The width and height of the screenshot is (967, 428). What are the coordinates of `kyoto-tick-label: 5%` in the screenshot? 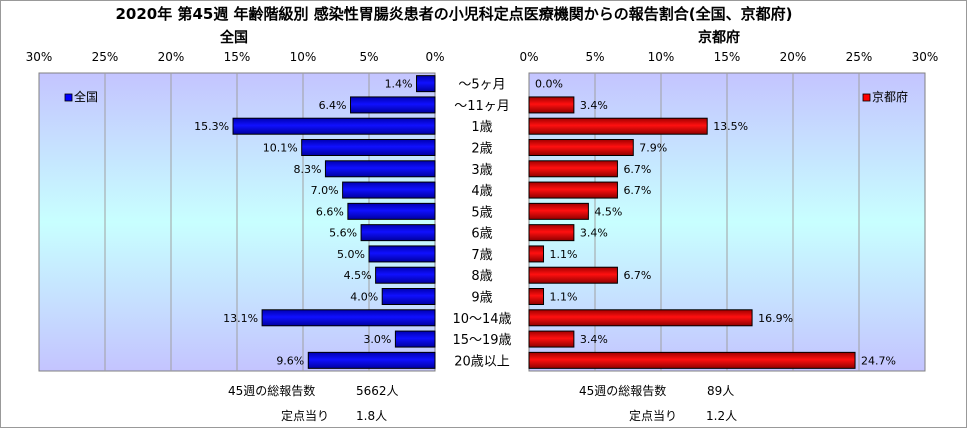 It's located at (594, 57).